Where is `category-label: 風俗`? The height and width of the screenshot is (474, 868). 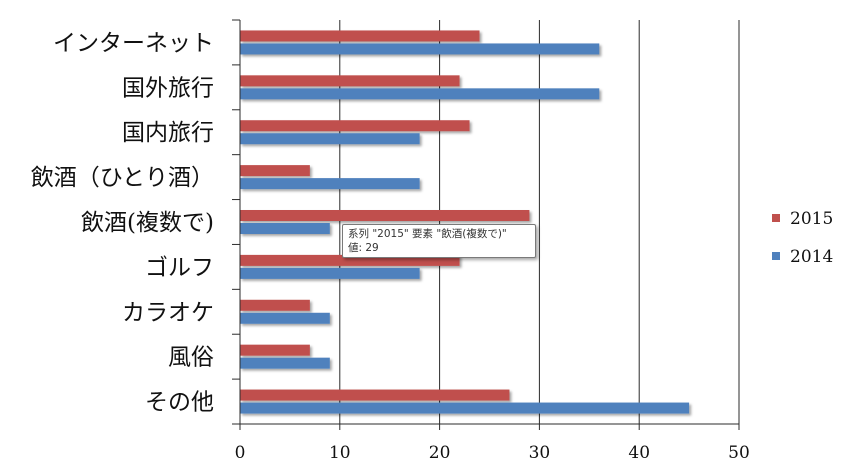 category-label: 風俗 is located at coordinates (191, 358).